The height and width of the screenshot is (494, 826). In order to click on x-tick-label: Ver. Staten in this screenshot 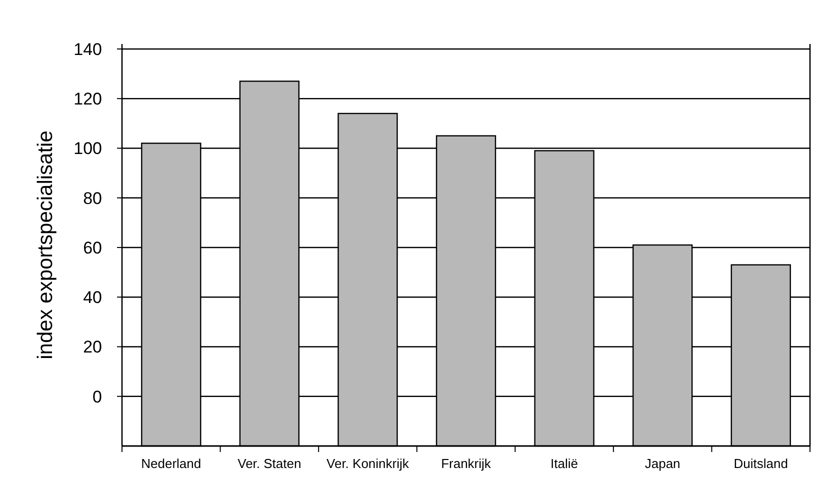, I will do `click(270, 463)`.